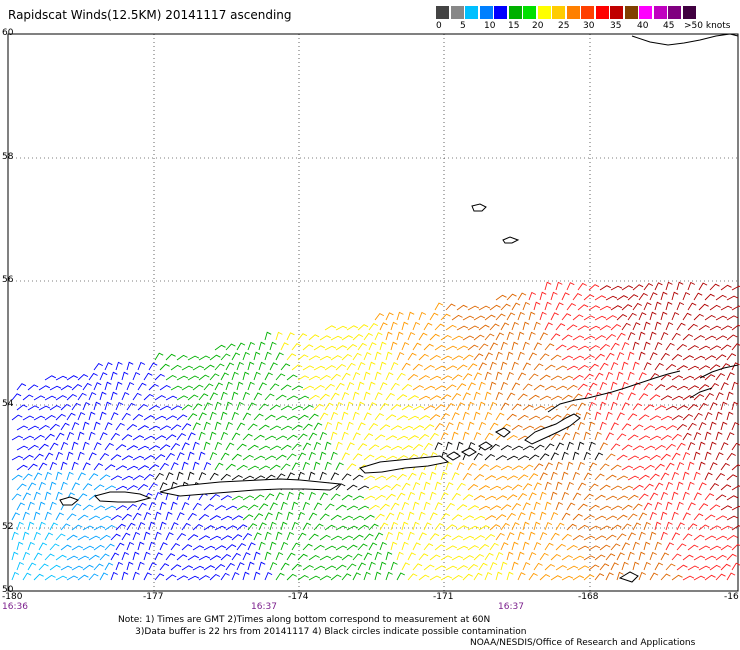 This screenshot has height=650, width=740. I want to click on fox-islands, so click(614, 391).